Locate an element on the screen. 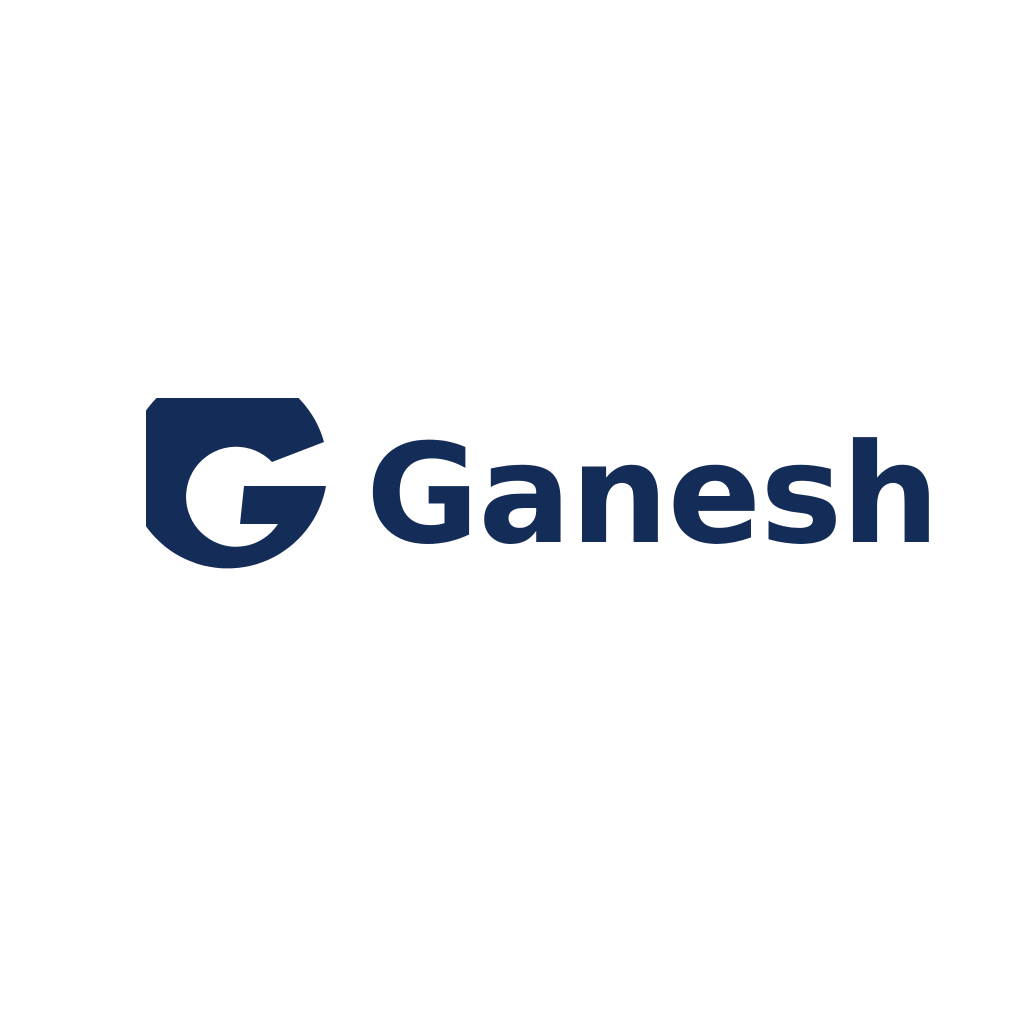 This screenshot has width=1024, height=1024. g-monogram-shape is located at coordinates (236, 483).